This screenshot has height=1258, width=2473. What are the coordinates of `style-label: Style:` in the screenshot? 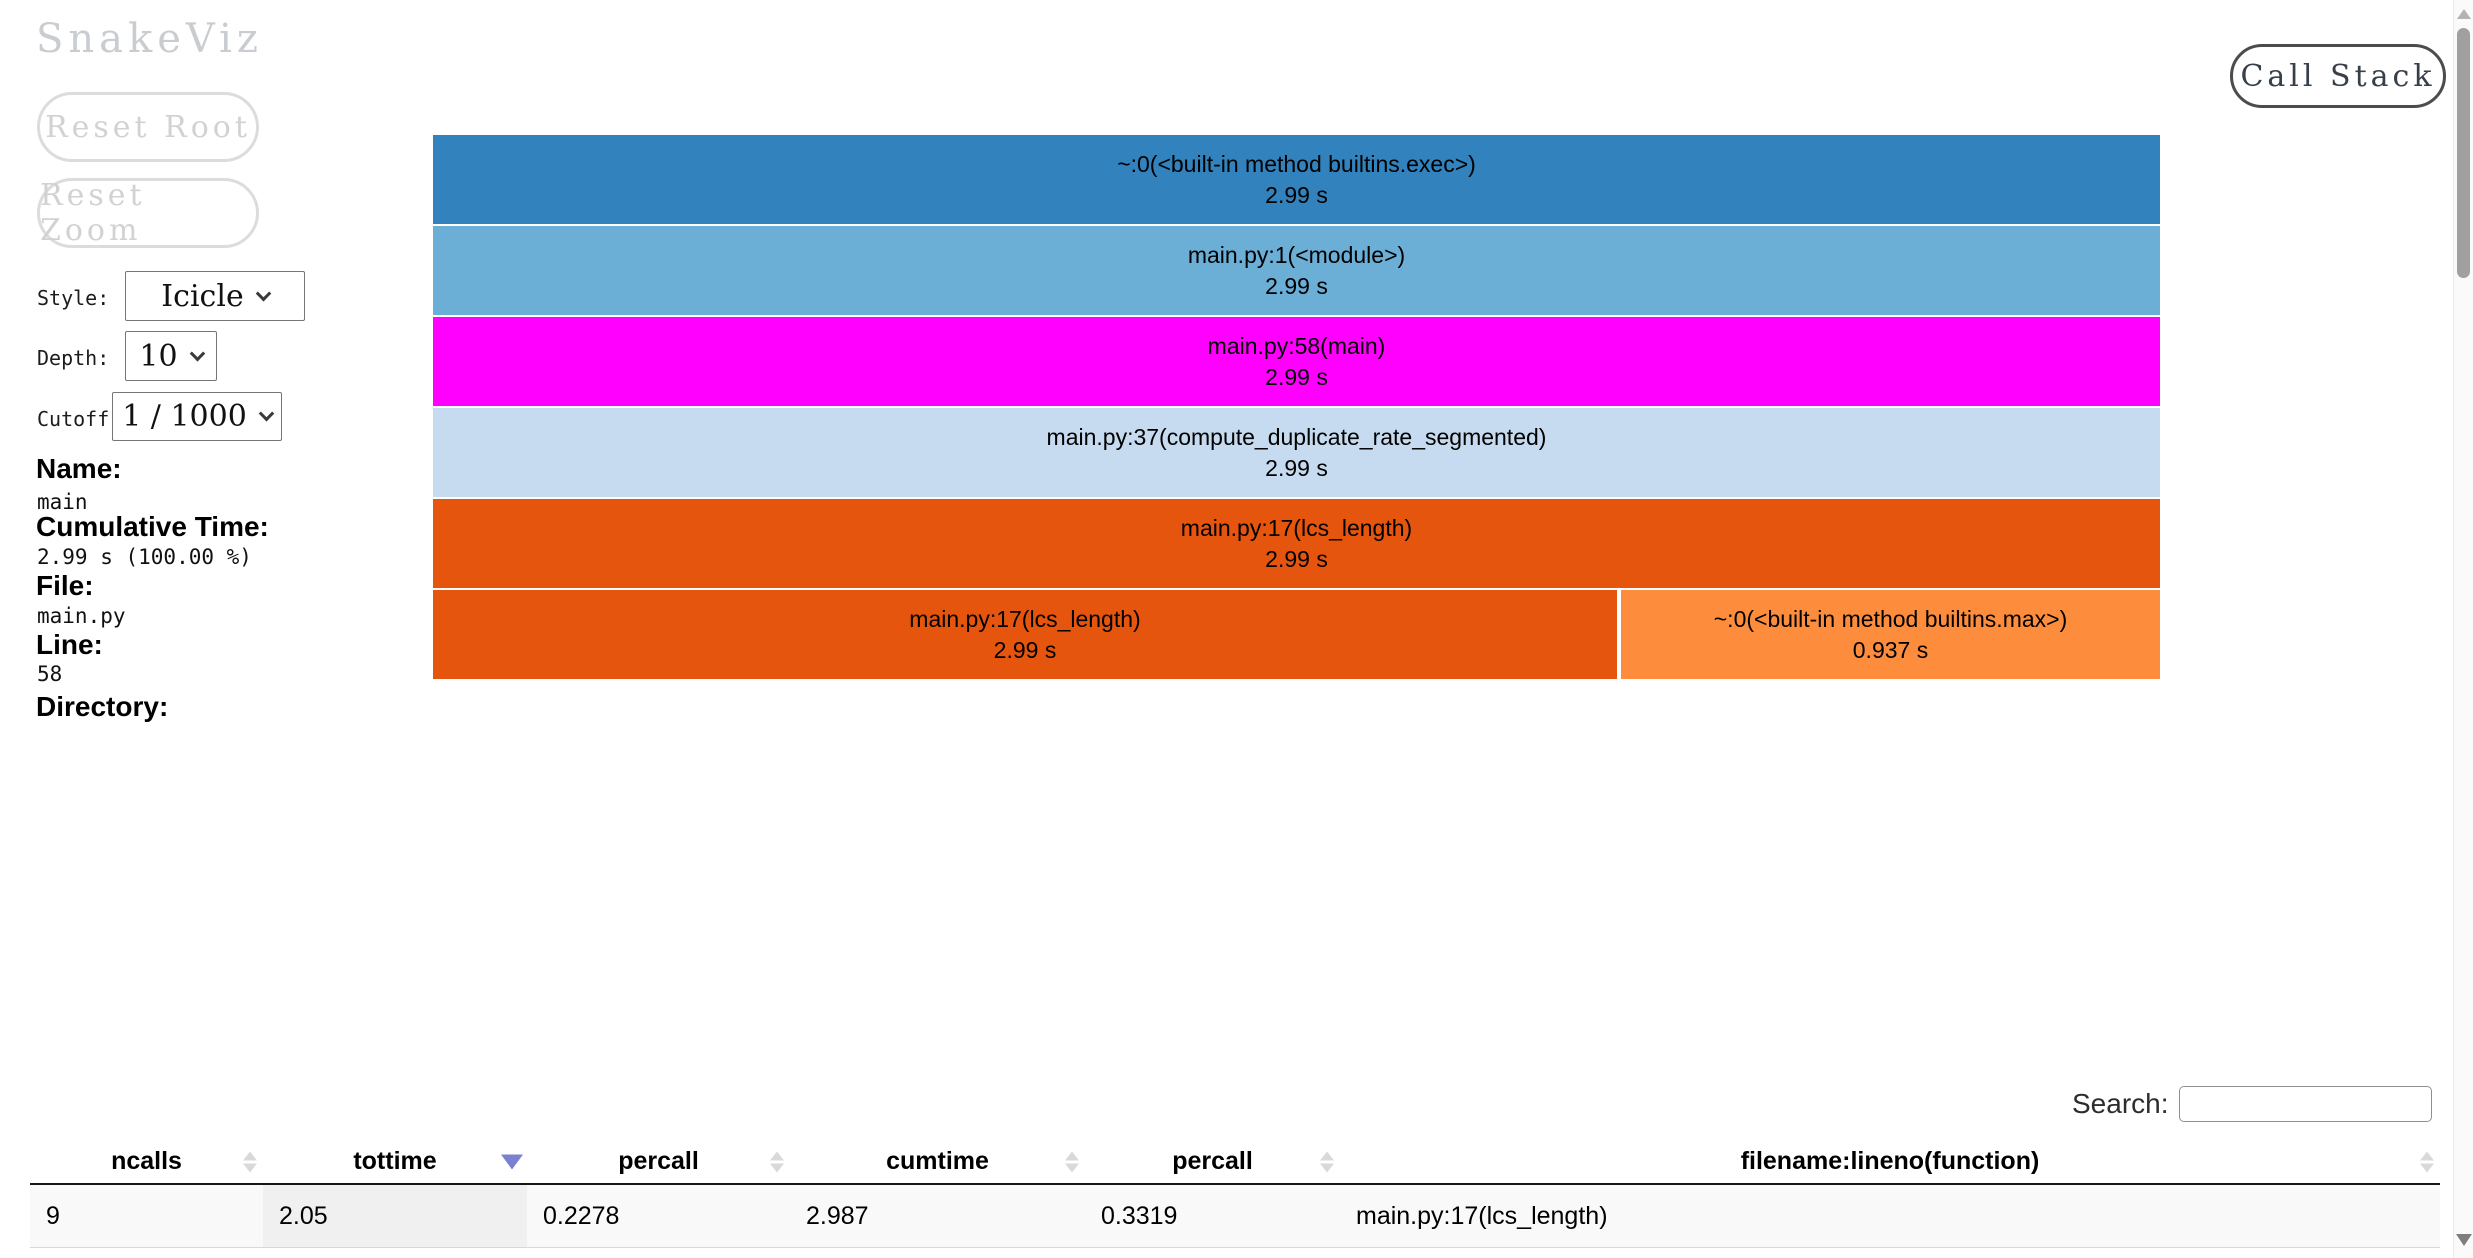 It's located at (73, 298).